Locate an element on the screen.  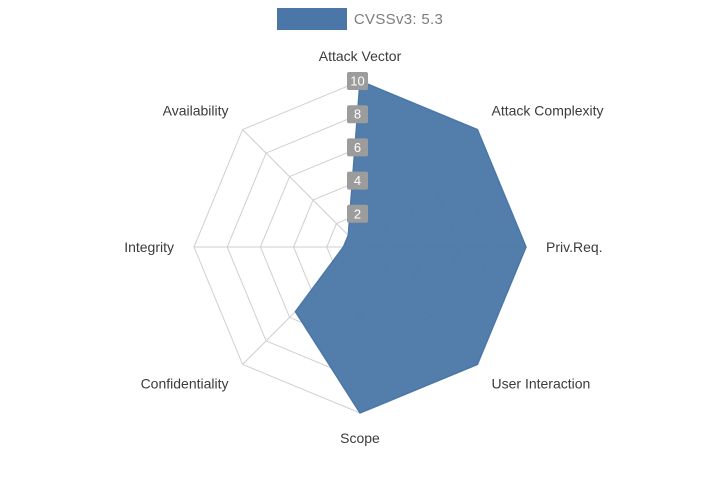
axis-label-integrity: Integrity is located at coordinates (149, 247).